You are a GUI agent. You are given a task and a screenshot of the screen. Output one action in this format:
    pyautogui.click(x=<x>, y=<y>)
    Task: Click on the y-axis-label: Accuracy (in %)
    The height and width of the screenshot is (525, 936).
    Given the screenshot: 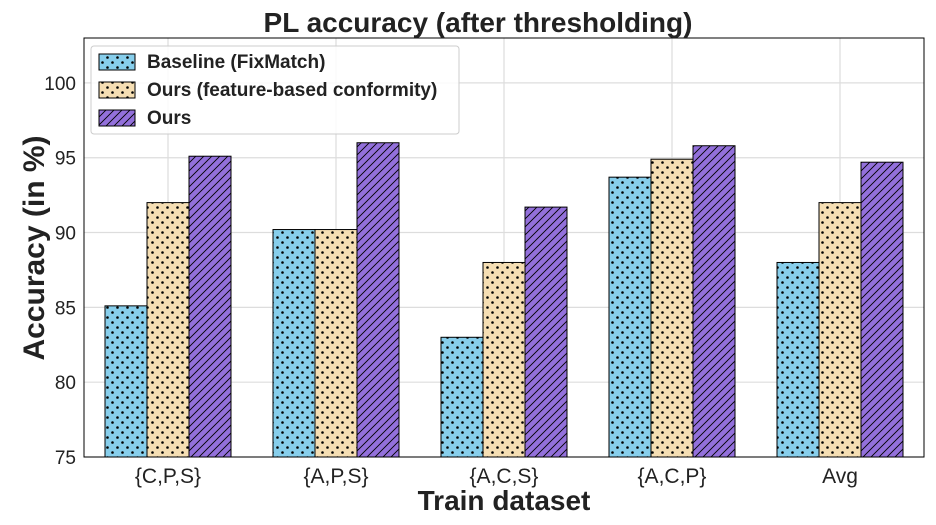 What is the action you would take?
    pyautogui.click(x=34, y=247)
    